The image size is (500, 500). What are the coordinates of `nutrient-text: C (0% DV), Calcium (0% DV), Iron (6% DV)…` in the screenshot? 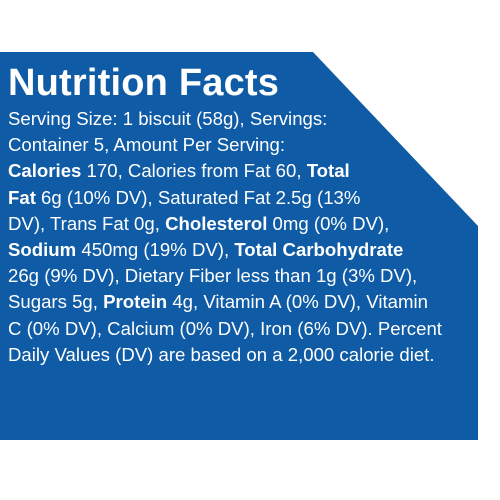 It's located at (225, 328).